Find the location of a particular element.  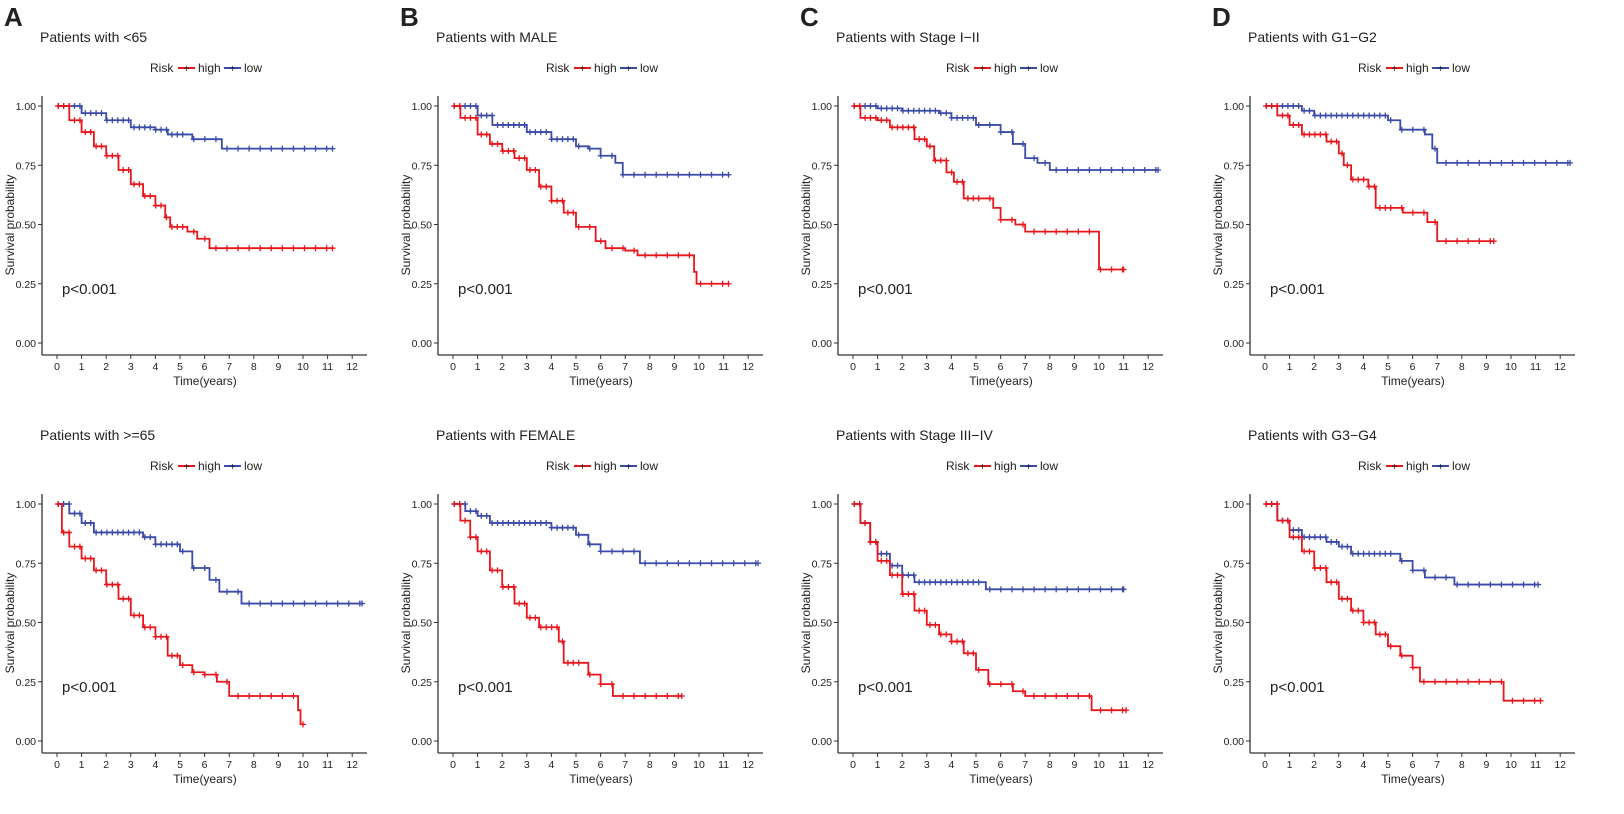

x-tick-label: 10 is located at coordinates (303, 765).